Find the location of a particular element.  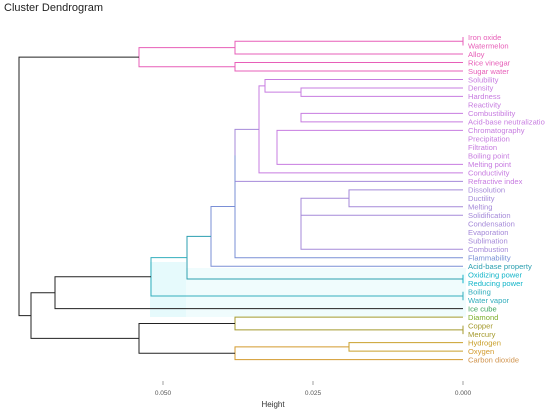

leaf-label: Sublimation is located at coordinates (488, 241).